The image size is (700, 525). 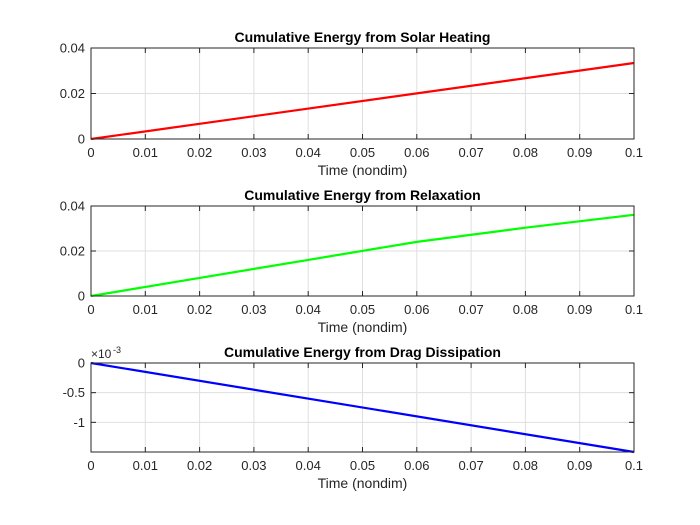 I want to click on chart-title: Cumulative Energy from Solar Heating, so click(x=363, y=37).